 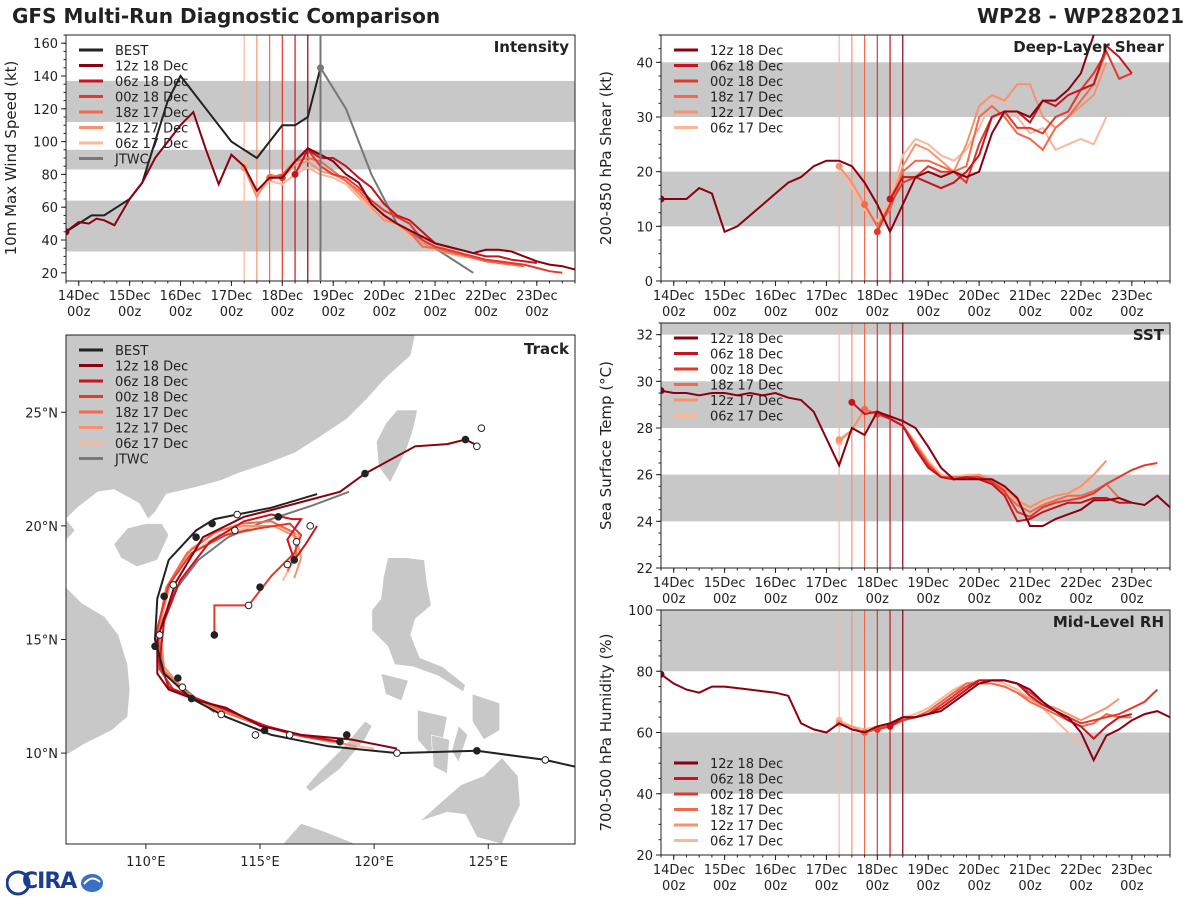 I want to click on sst-ytick-label-3: 28, so click(x=644, y=429).